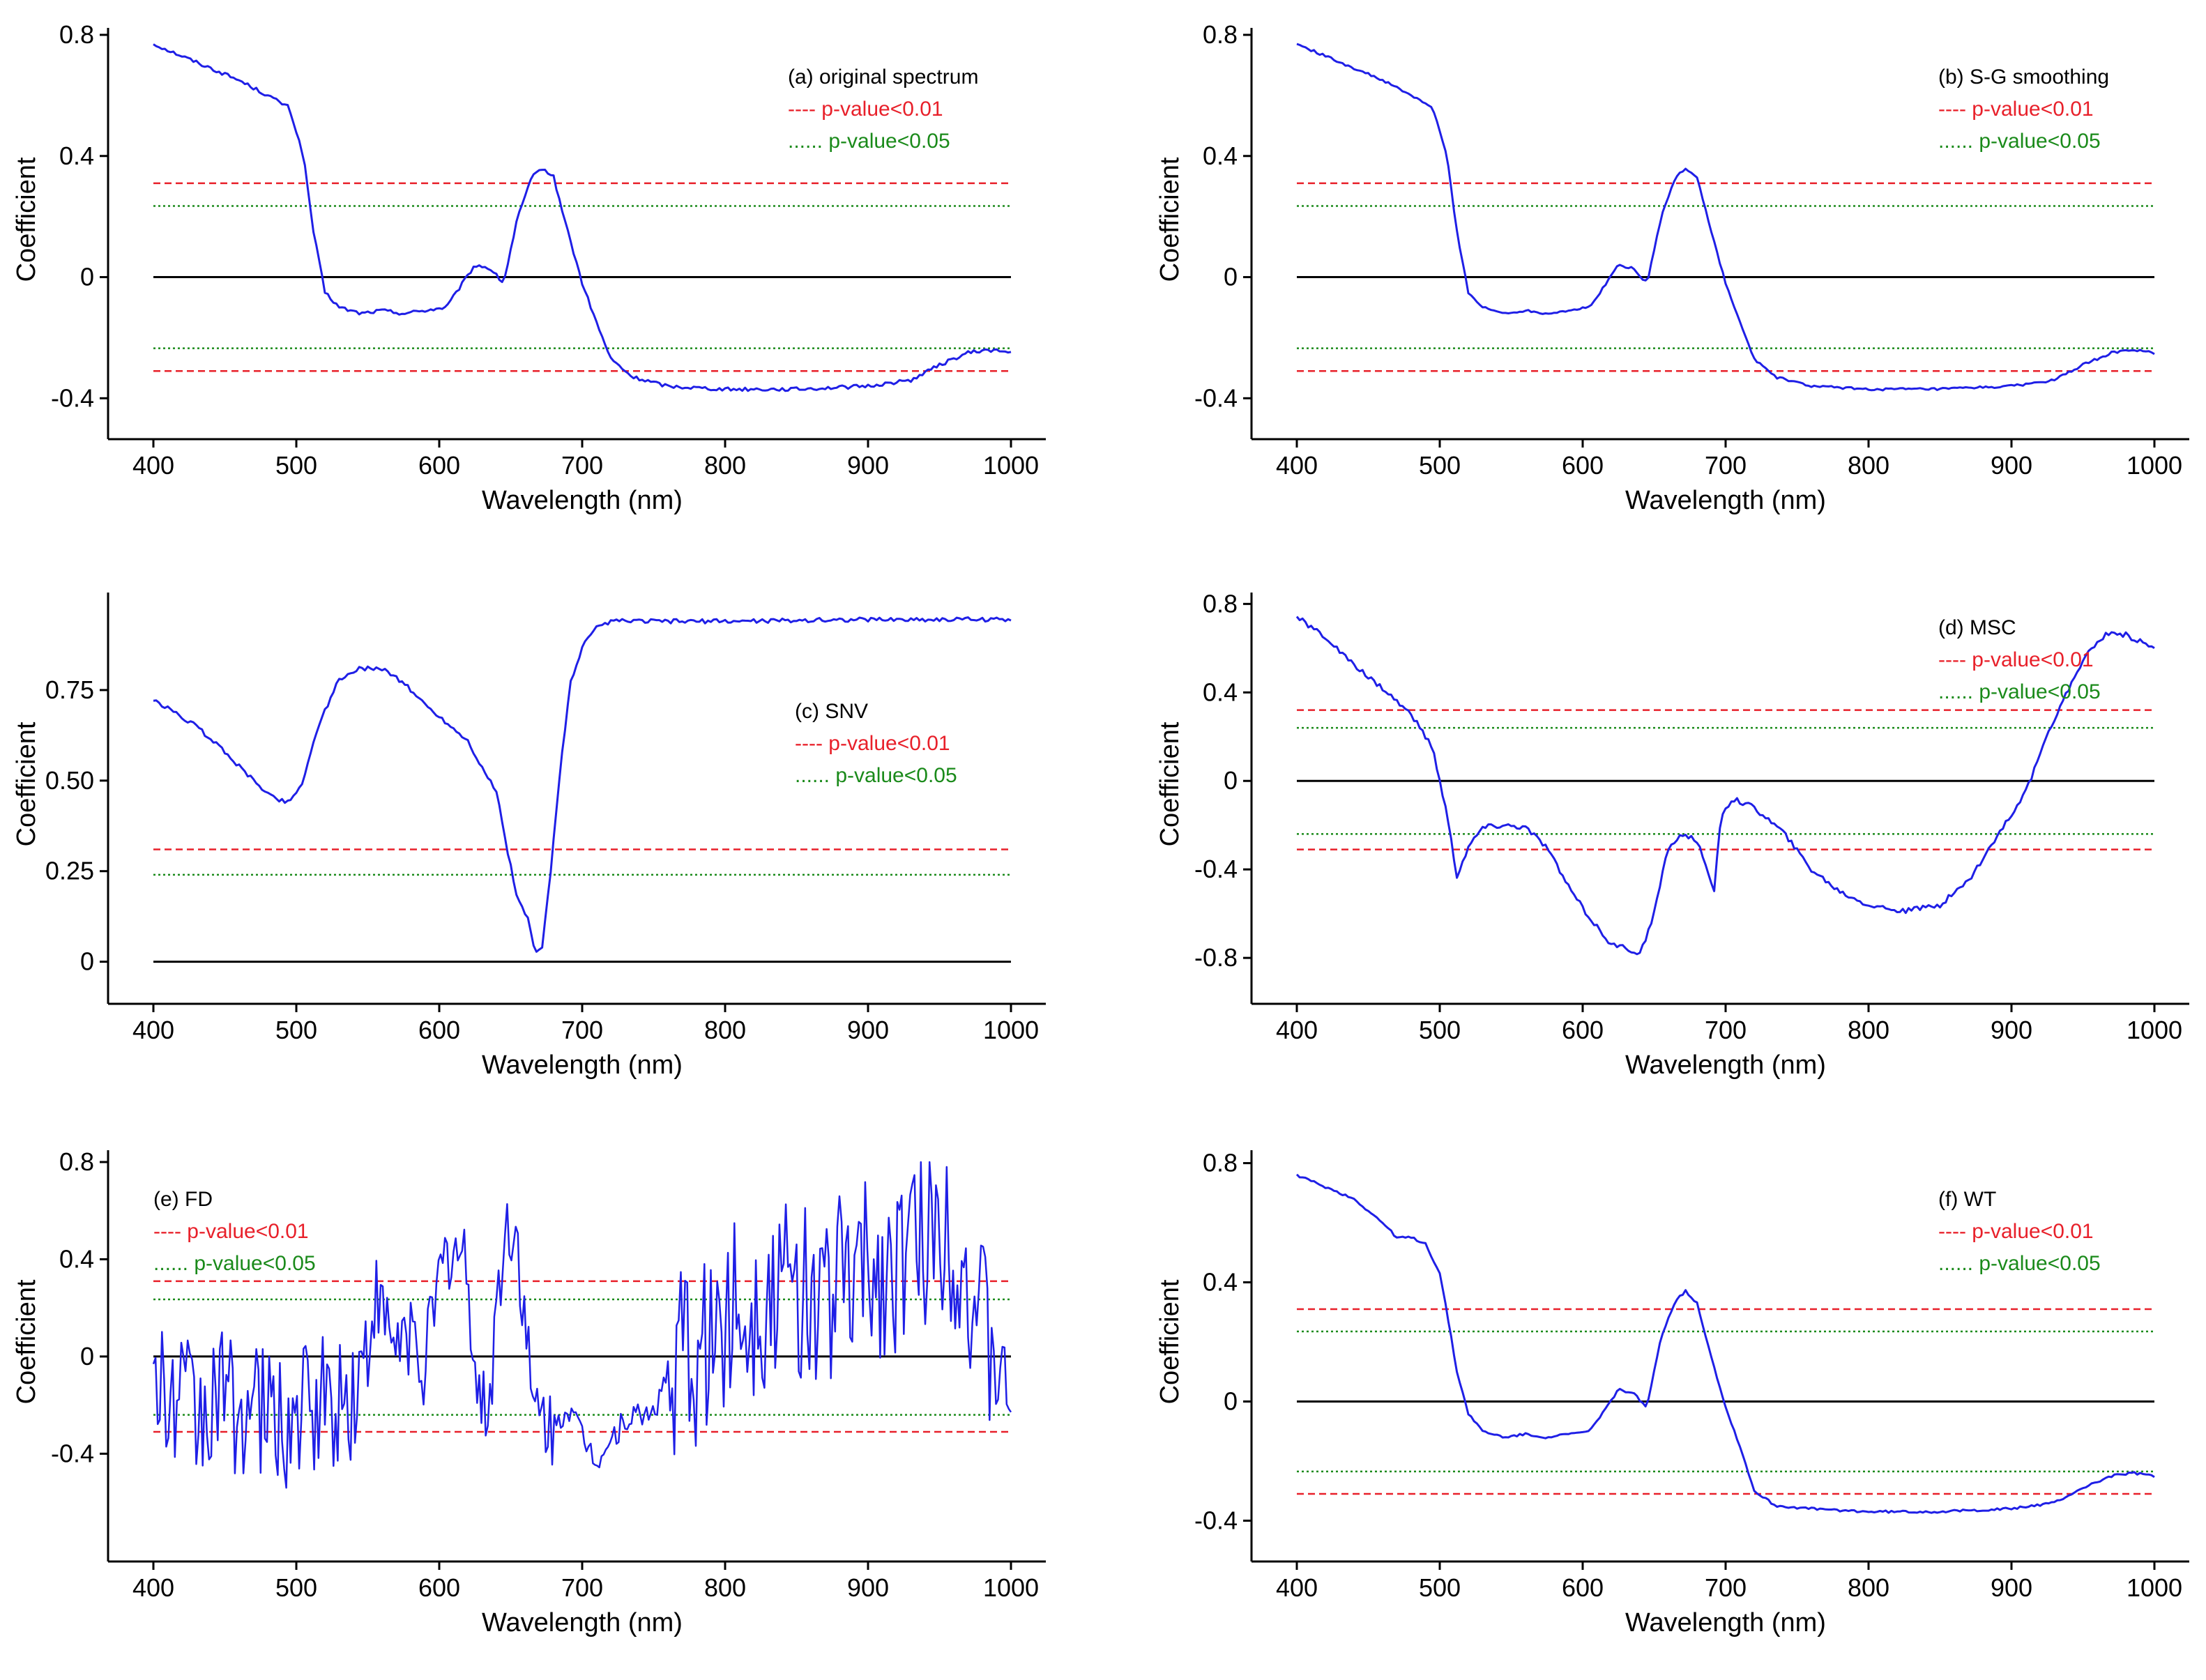 Image resolution: width=2206 pixels, height=1680 pixels. What do you see at coordinates (1967, 1199) in the screenshot?
I see `panel-label: (f) WT` at bounding box center [1967, 1199].